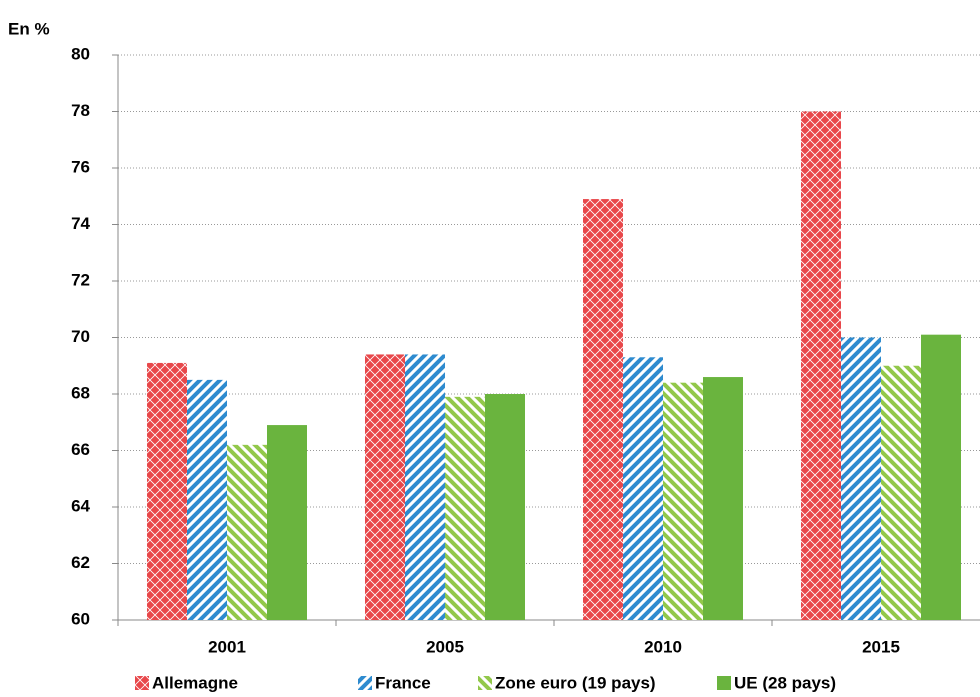 The width and height of the screenshot is (980, 697). I want to click on y-tick-label: 70, so click(80, 336).